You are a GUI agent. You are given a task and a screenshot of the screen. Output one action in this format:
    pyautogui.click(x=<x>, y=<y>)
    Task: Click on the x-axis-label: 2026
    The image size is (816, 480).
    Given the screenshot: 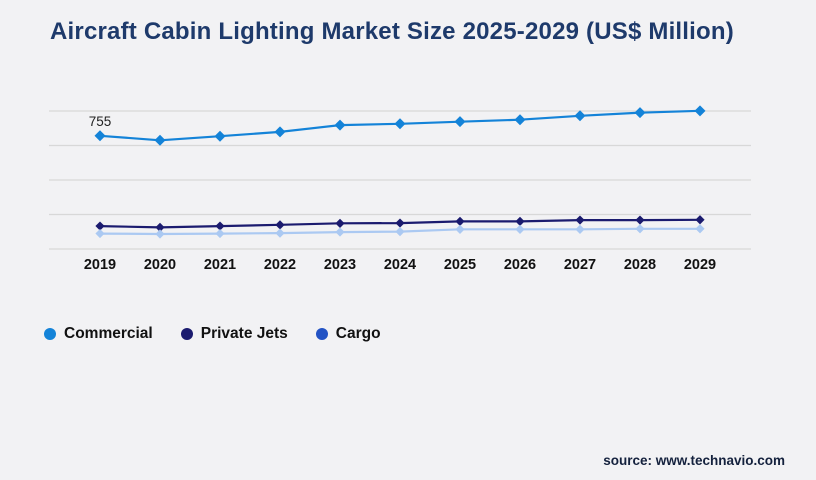 What is the action you would take?
    pyautogui.click(x=520, y=265)
    